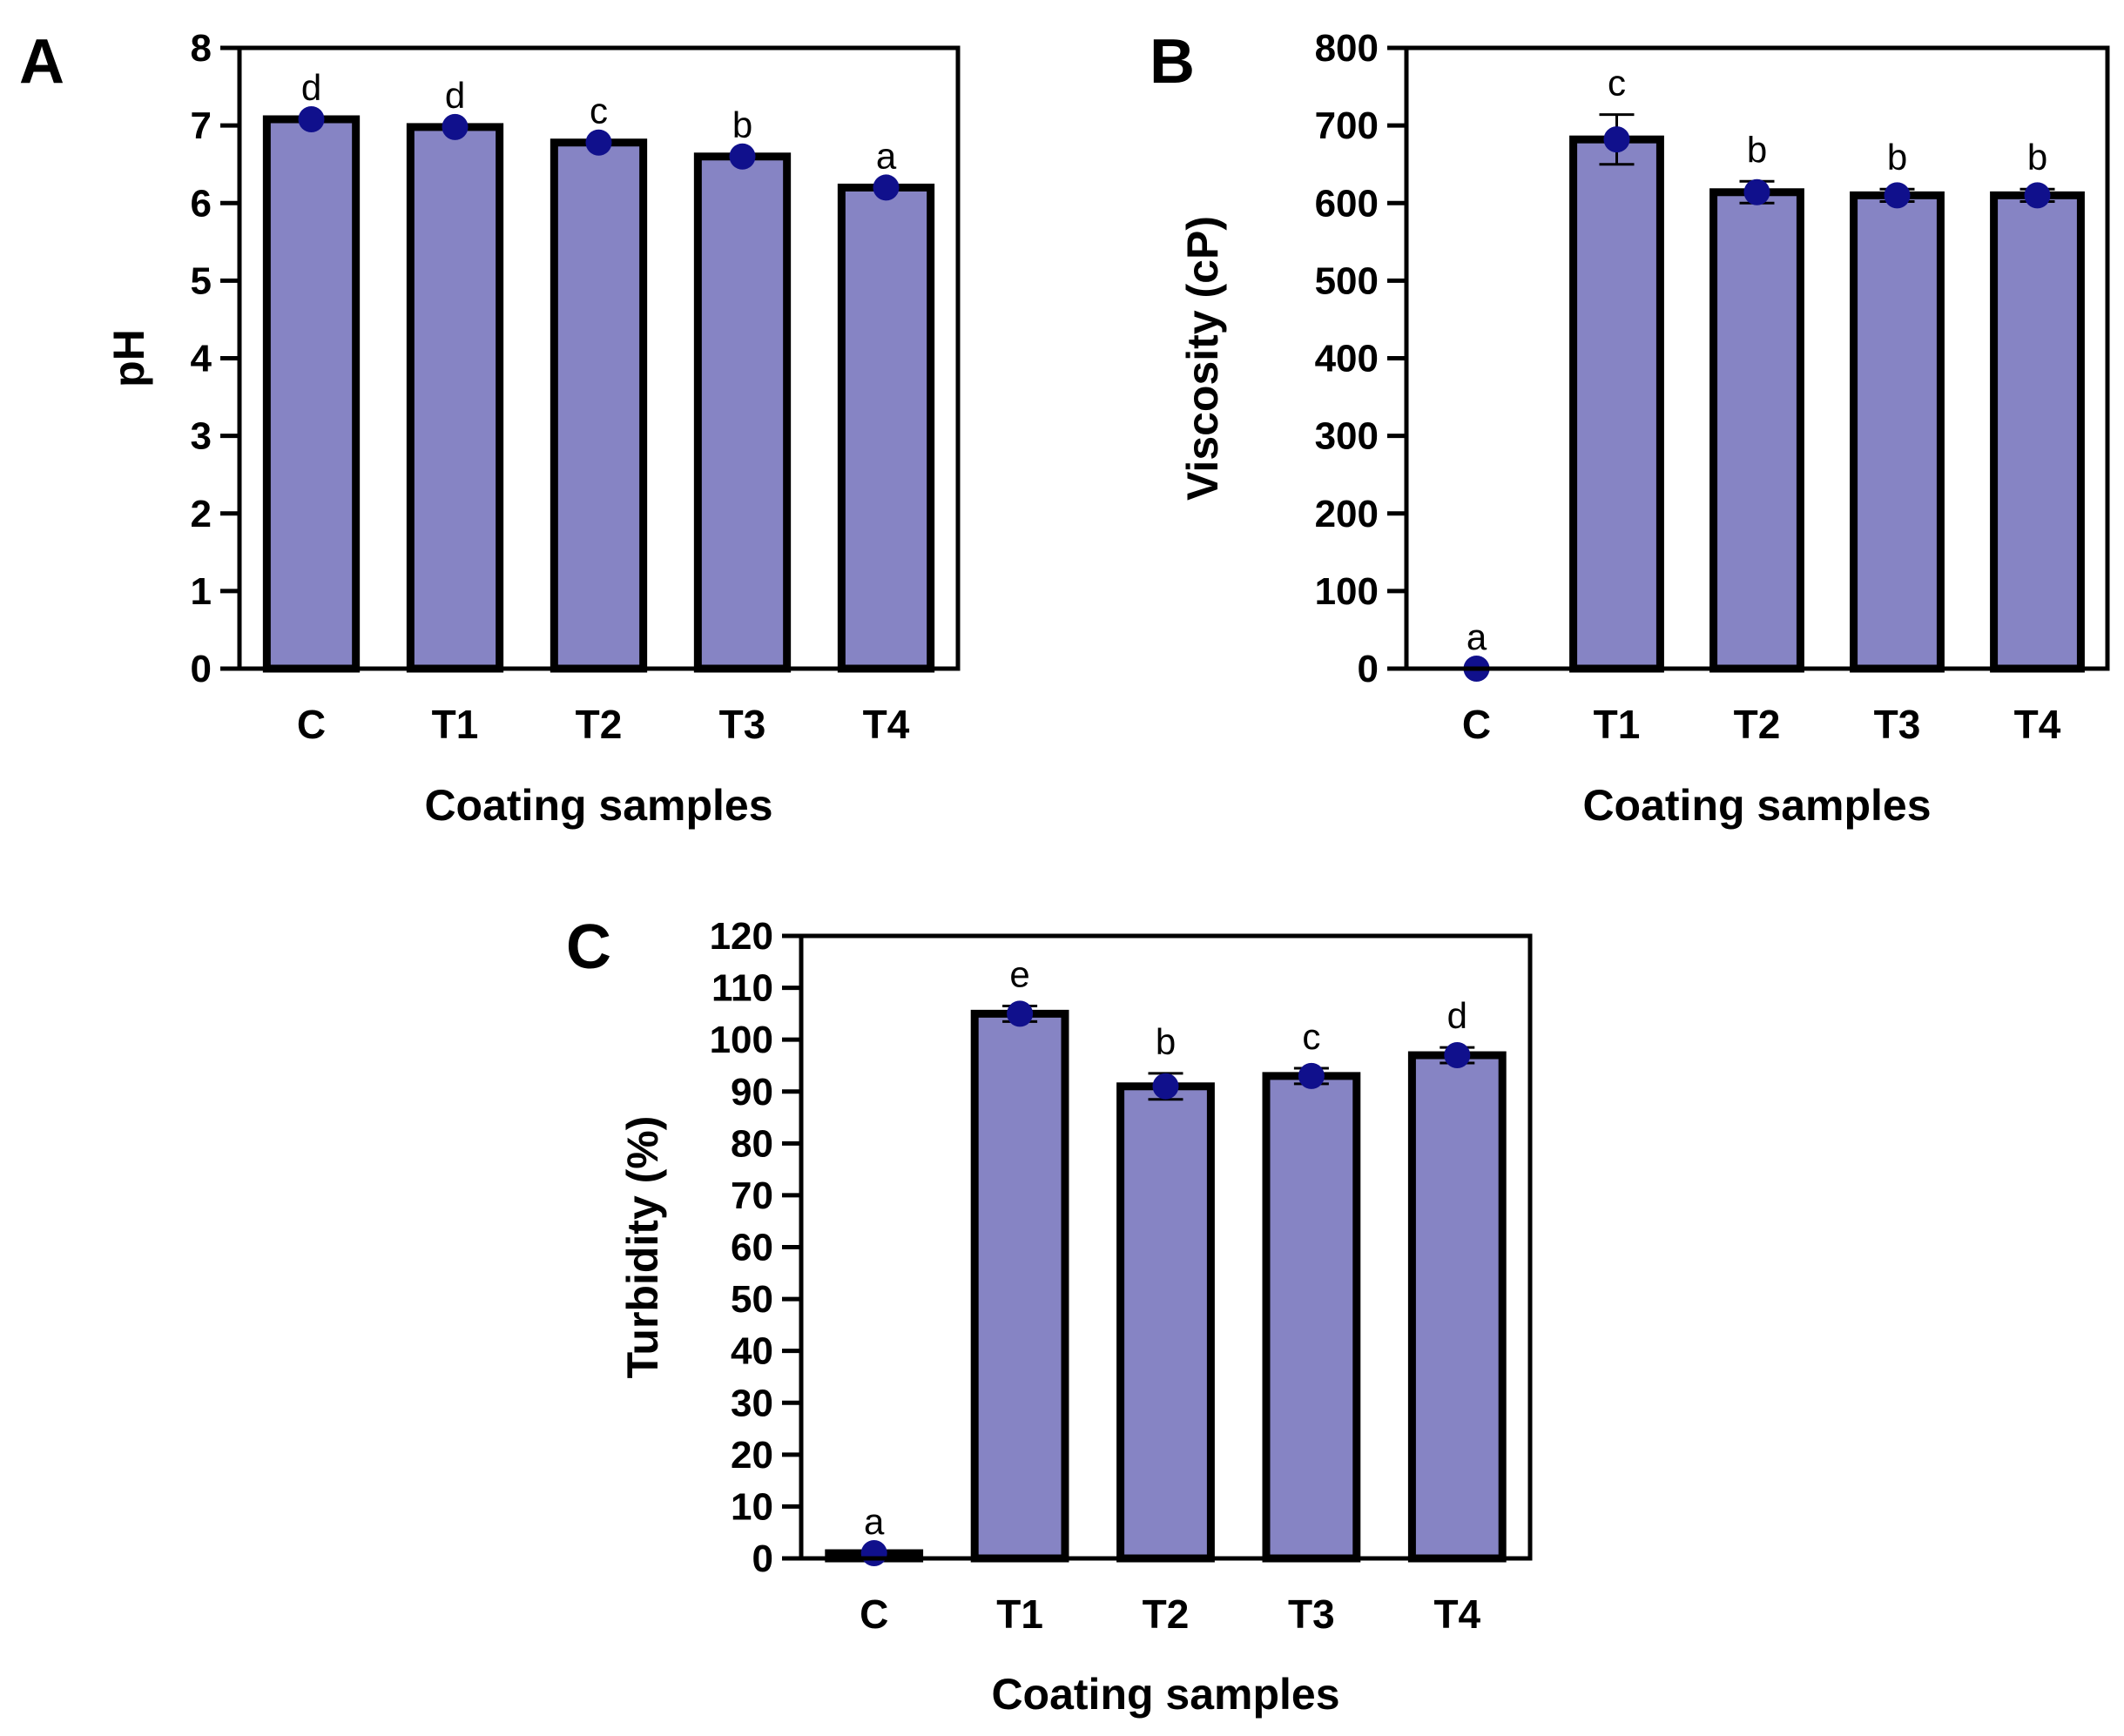 The image size is (2124, 1736). I want to click on significance-letter-t4: a, so click(886, 155).